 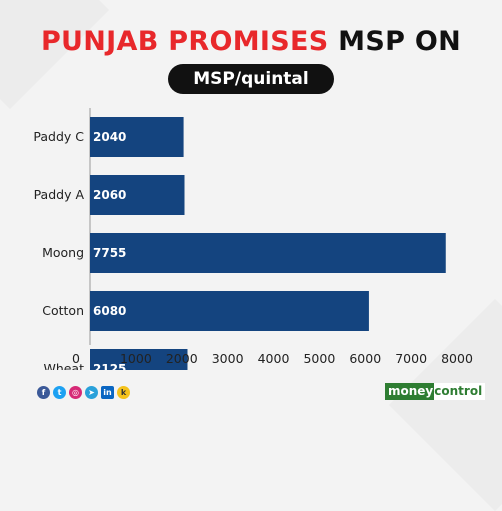 What do you see at coordinates (58, 136) in the screenshot?
I see `category-label: Paddy C` at bounding box center [58, 136].